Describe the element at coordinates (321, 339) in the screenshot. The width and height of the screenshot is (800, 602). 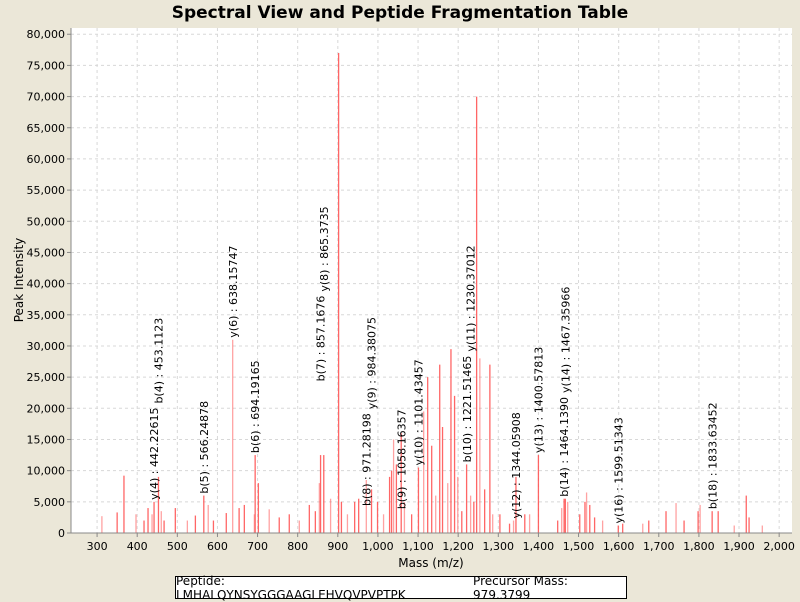
I see `fragment-label: b(7) : 857.1676` at that location.